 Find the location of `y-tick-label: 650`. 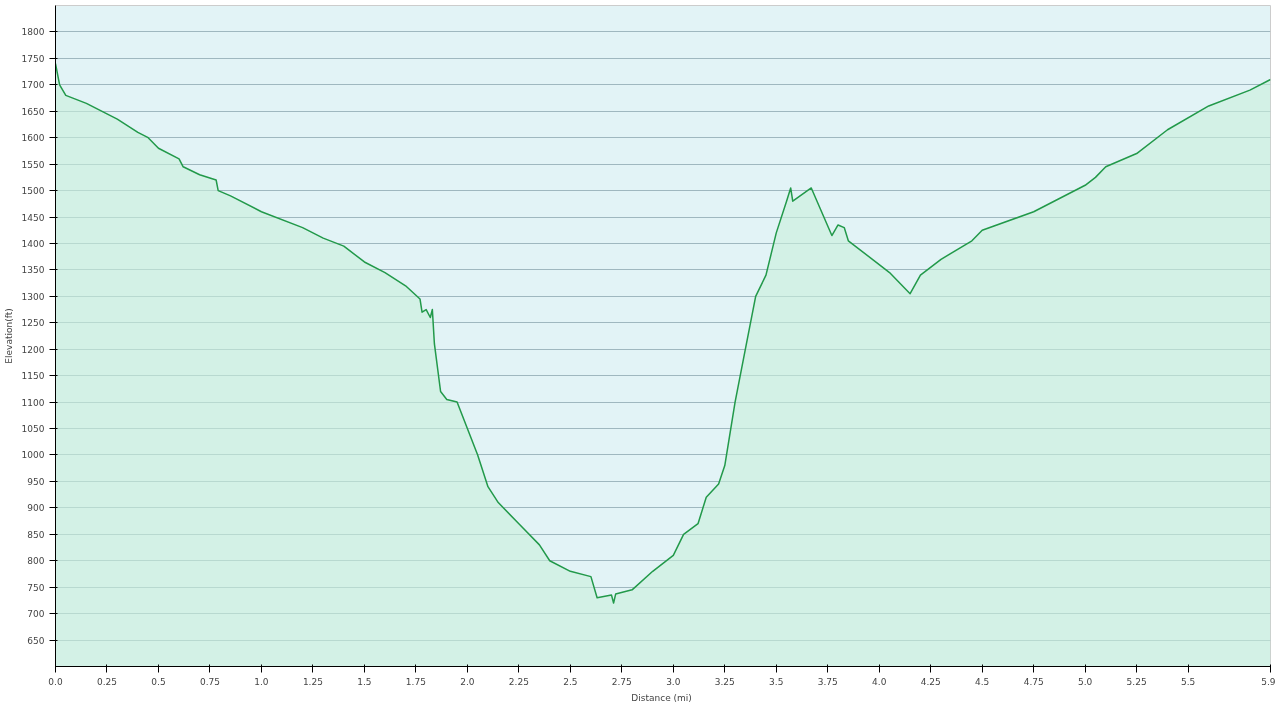

y-tick-label: 650 is located at coordinates (36, 640).